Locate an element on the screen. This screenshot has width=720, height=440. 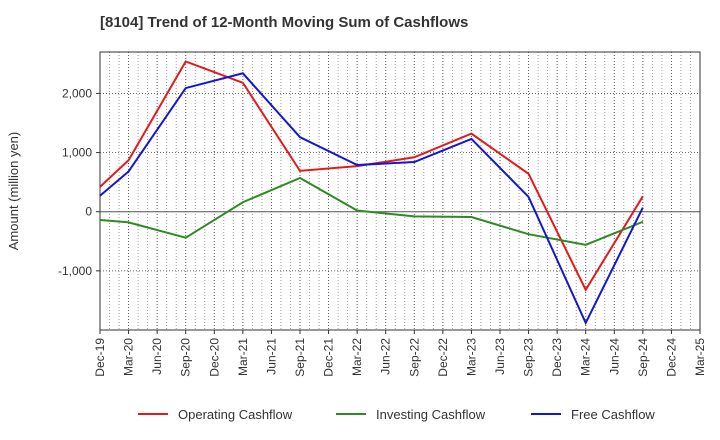
x-tick-label: Mar-20 is located at coordinates (129, 357).